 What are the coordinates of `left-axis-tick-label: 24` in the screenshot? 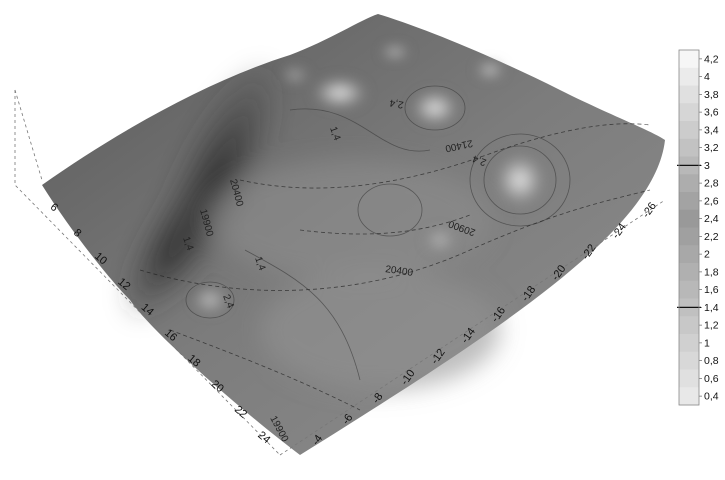 It's located at (263, 437).